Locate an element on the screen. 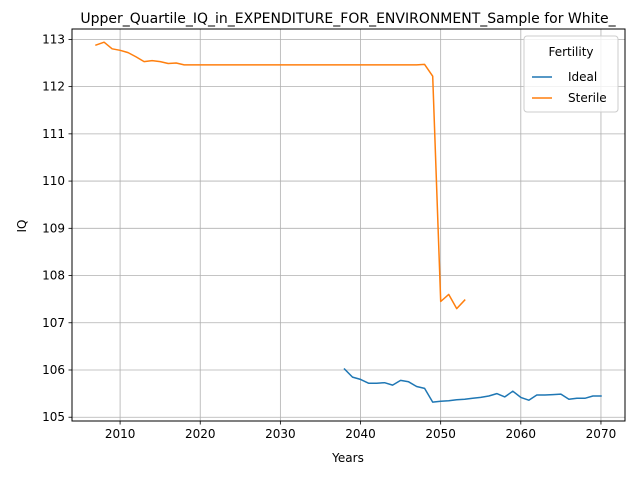 The image size is (640, 480). legend-box is located at coordinates (571, 74).